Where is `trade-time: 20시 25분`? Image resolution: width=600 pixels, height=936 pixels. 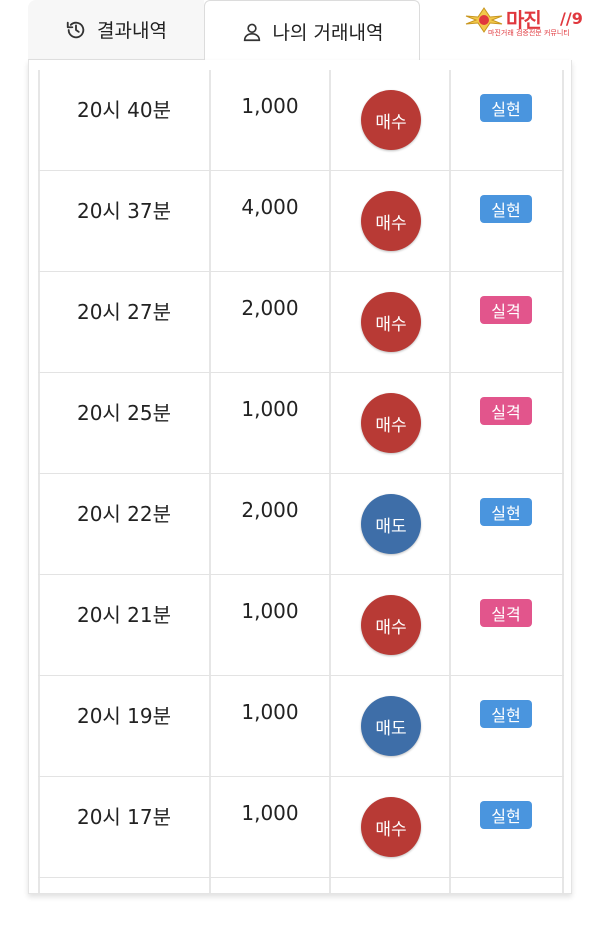
trade-time: 20시 25분 is located at coordinates (124, 413).